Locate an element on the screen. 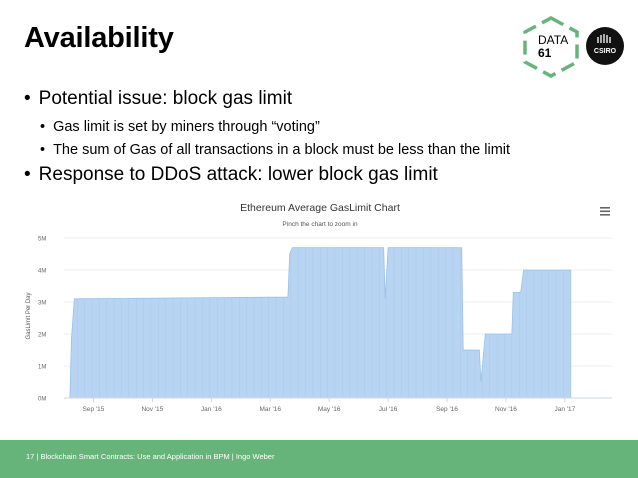 This screenshot has width=638, height=478. x-tick-label: Nov '16 is located at coordinates (506, 409).